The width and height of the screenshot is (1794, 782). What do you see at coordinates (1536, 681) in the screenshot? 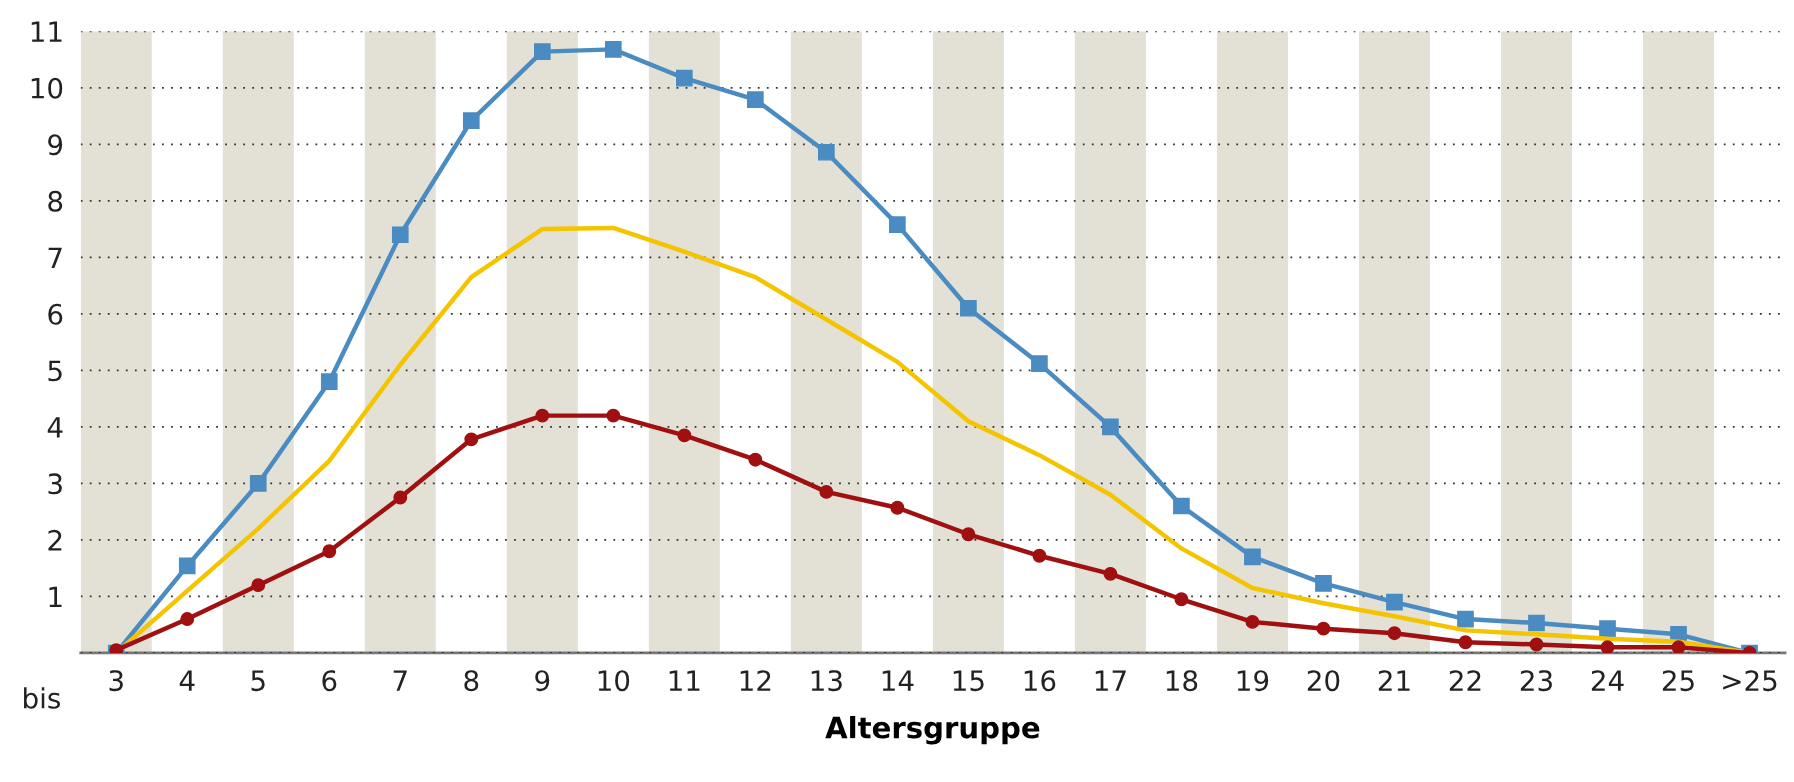
I see `x-tick-label: 23` at bounding box center [1536, 681].